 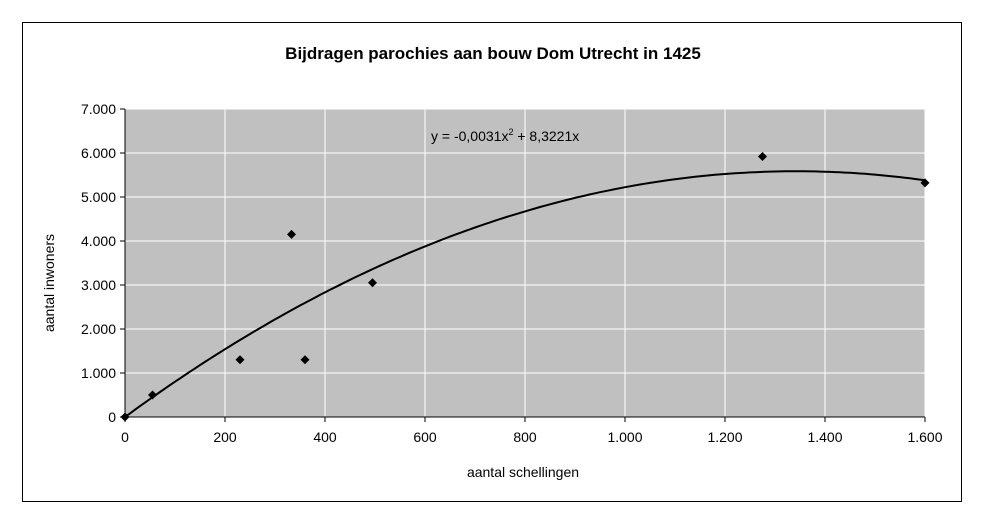 I want to click on y-tick-label: 1.000, so click(x=98, y=373).